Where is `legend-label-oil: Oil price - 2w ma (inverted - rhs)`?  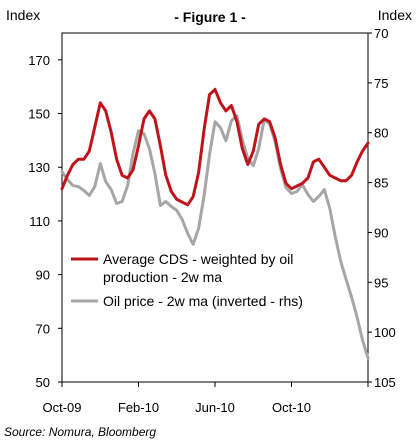 legend-label-oil: Oil price - 2w ma (inverted - rhs) is located at coordinates (203, 301).